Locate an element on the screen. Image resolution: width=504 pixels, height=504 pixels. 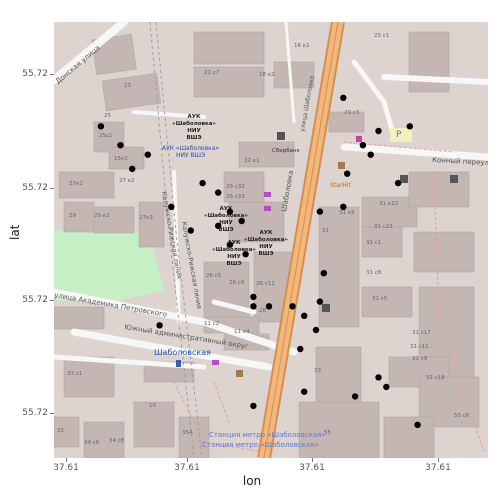
house-number: 31 с9 is located at coordinates (420, 359).